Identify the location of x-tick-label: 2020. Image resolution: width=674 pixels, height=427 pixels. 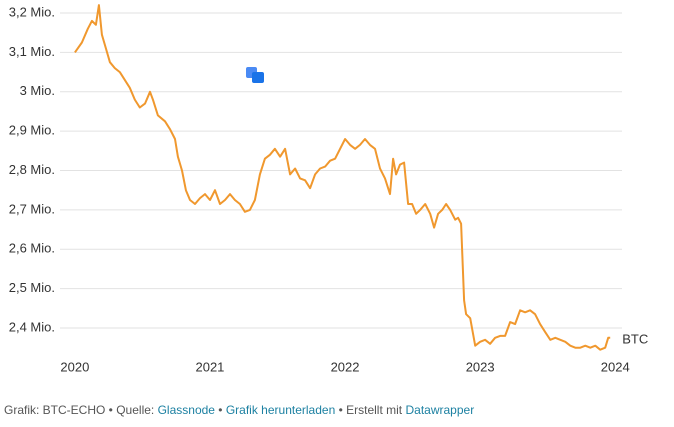
(74, 366).